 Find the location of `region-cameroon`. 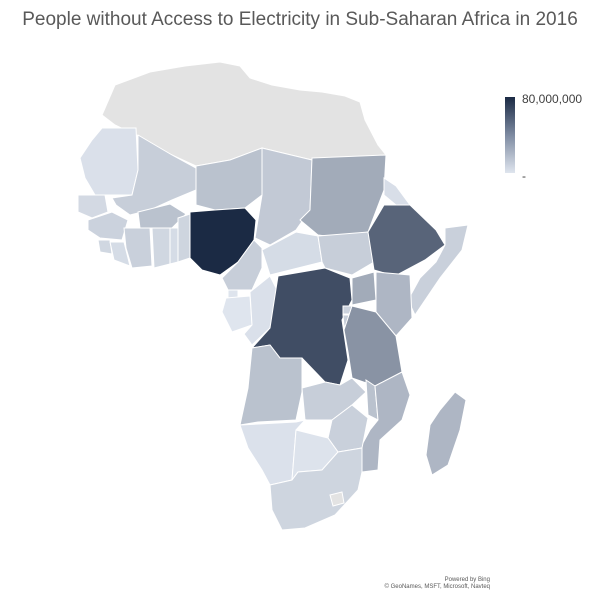

region-cameroon is located at coordinates (242, 265).